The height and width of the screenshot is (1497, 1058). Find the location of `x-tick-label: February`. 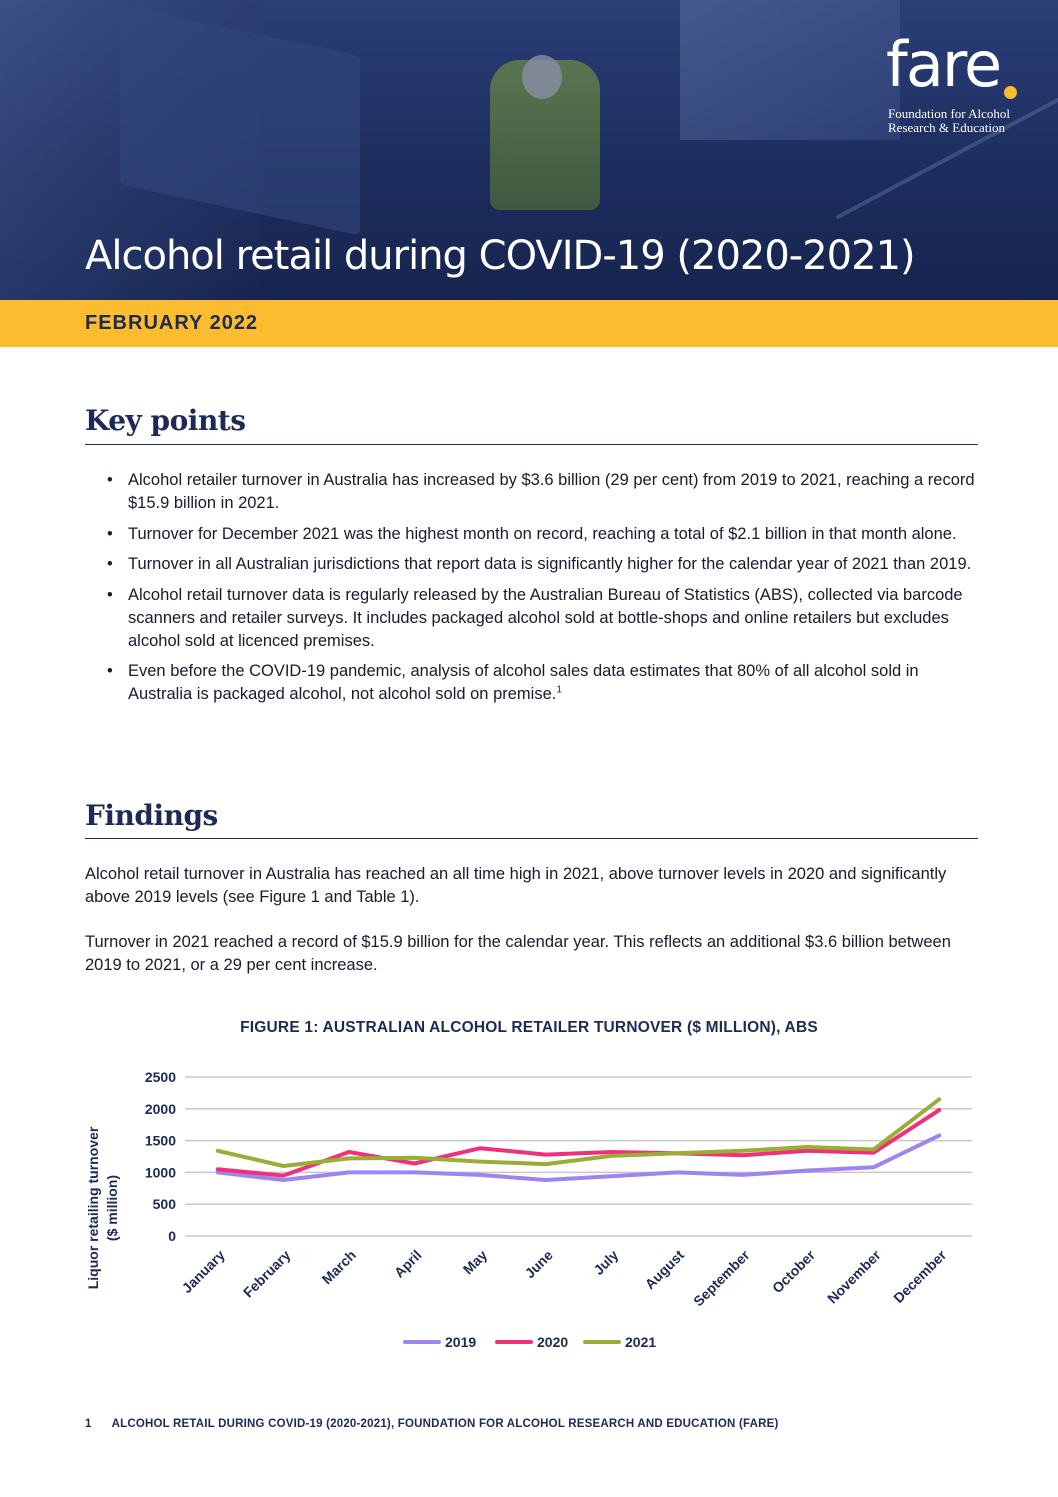

x-tick-label: February is located at coordinates (267, 1274).